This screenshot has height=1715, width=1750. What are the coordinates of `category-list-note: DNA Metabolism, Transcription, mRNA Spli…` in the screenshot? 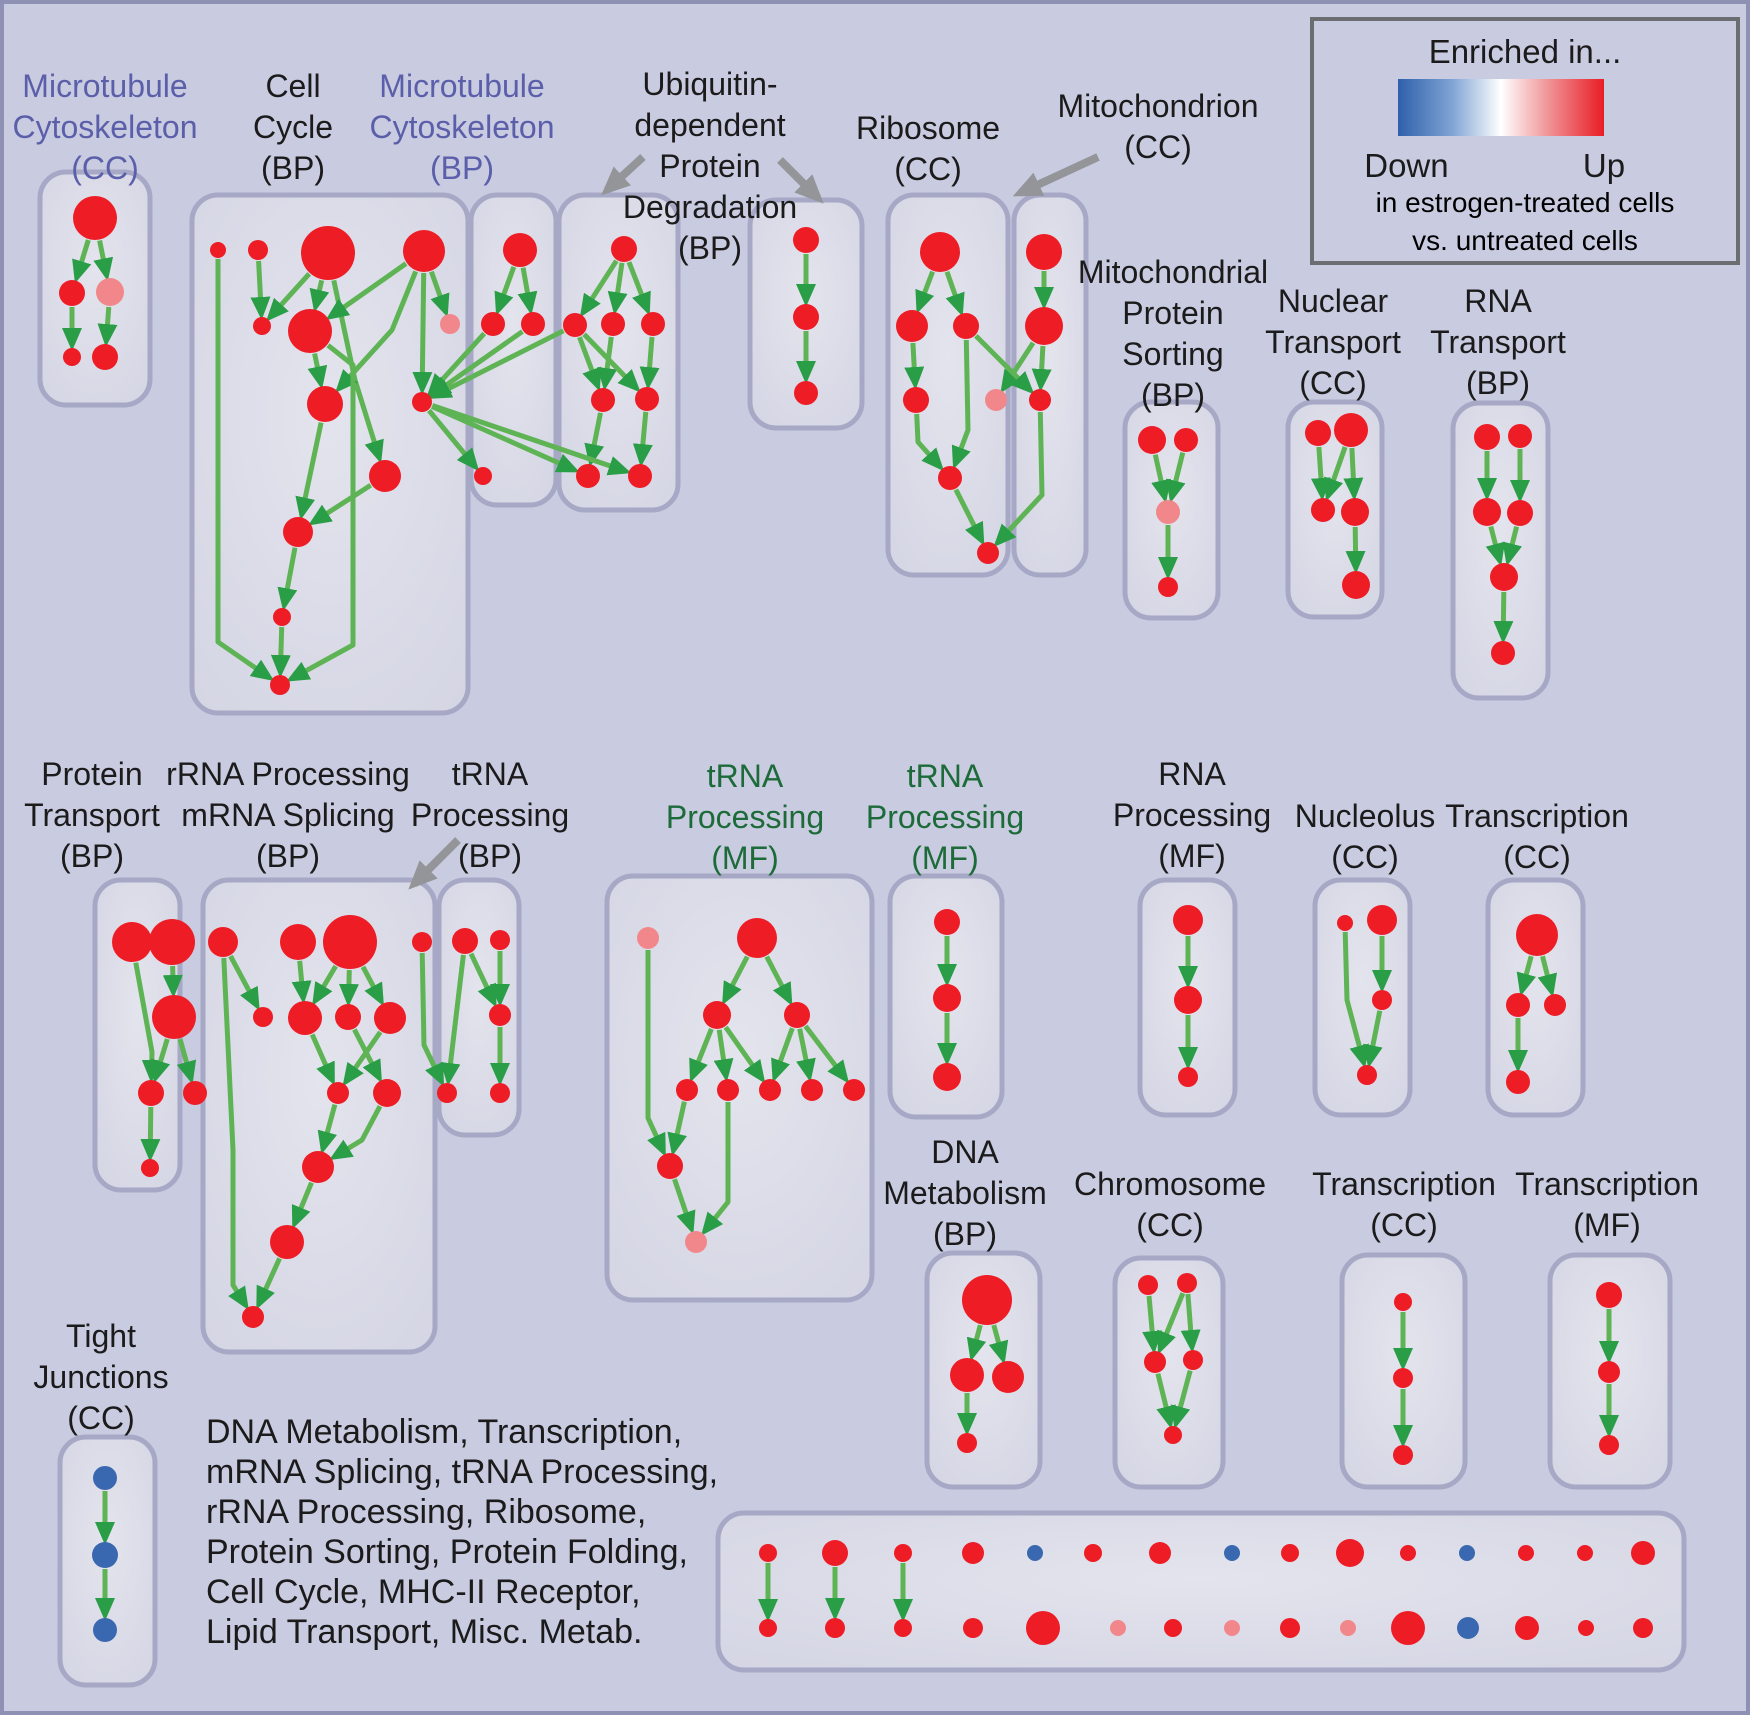 It's located at (462, 1532).